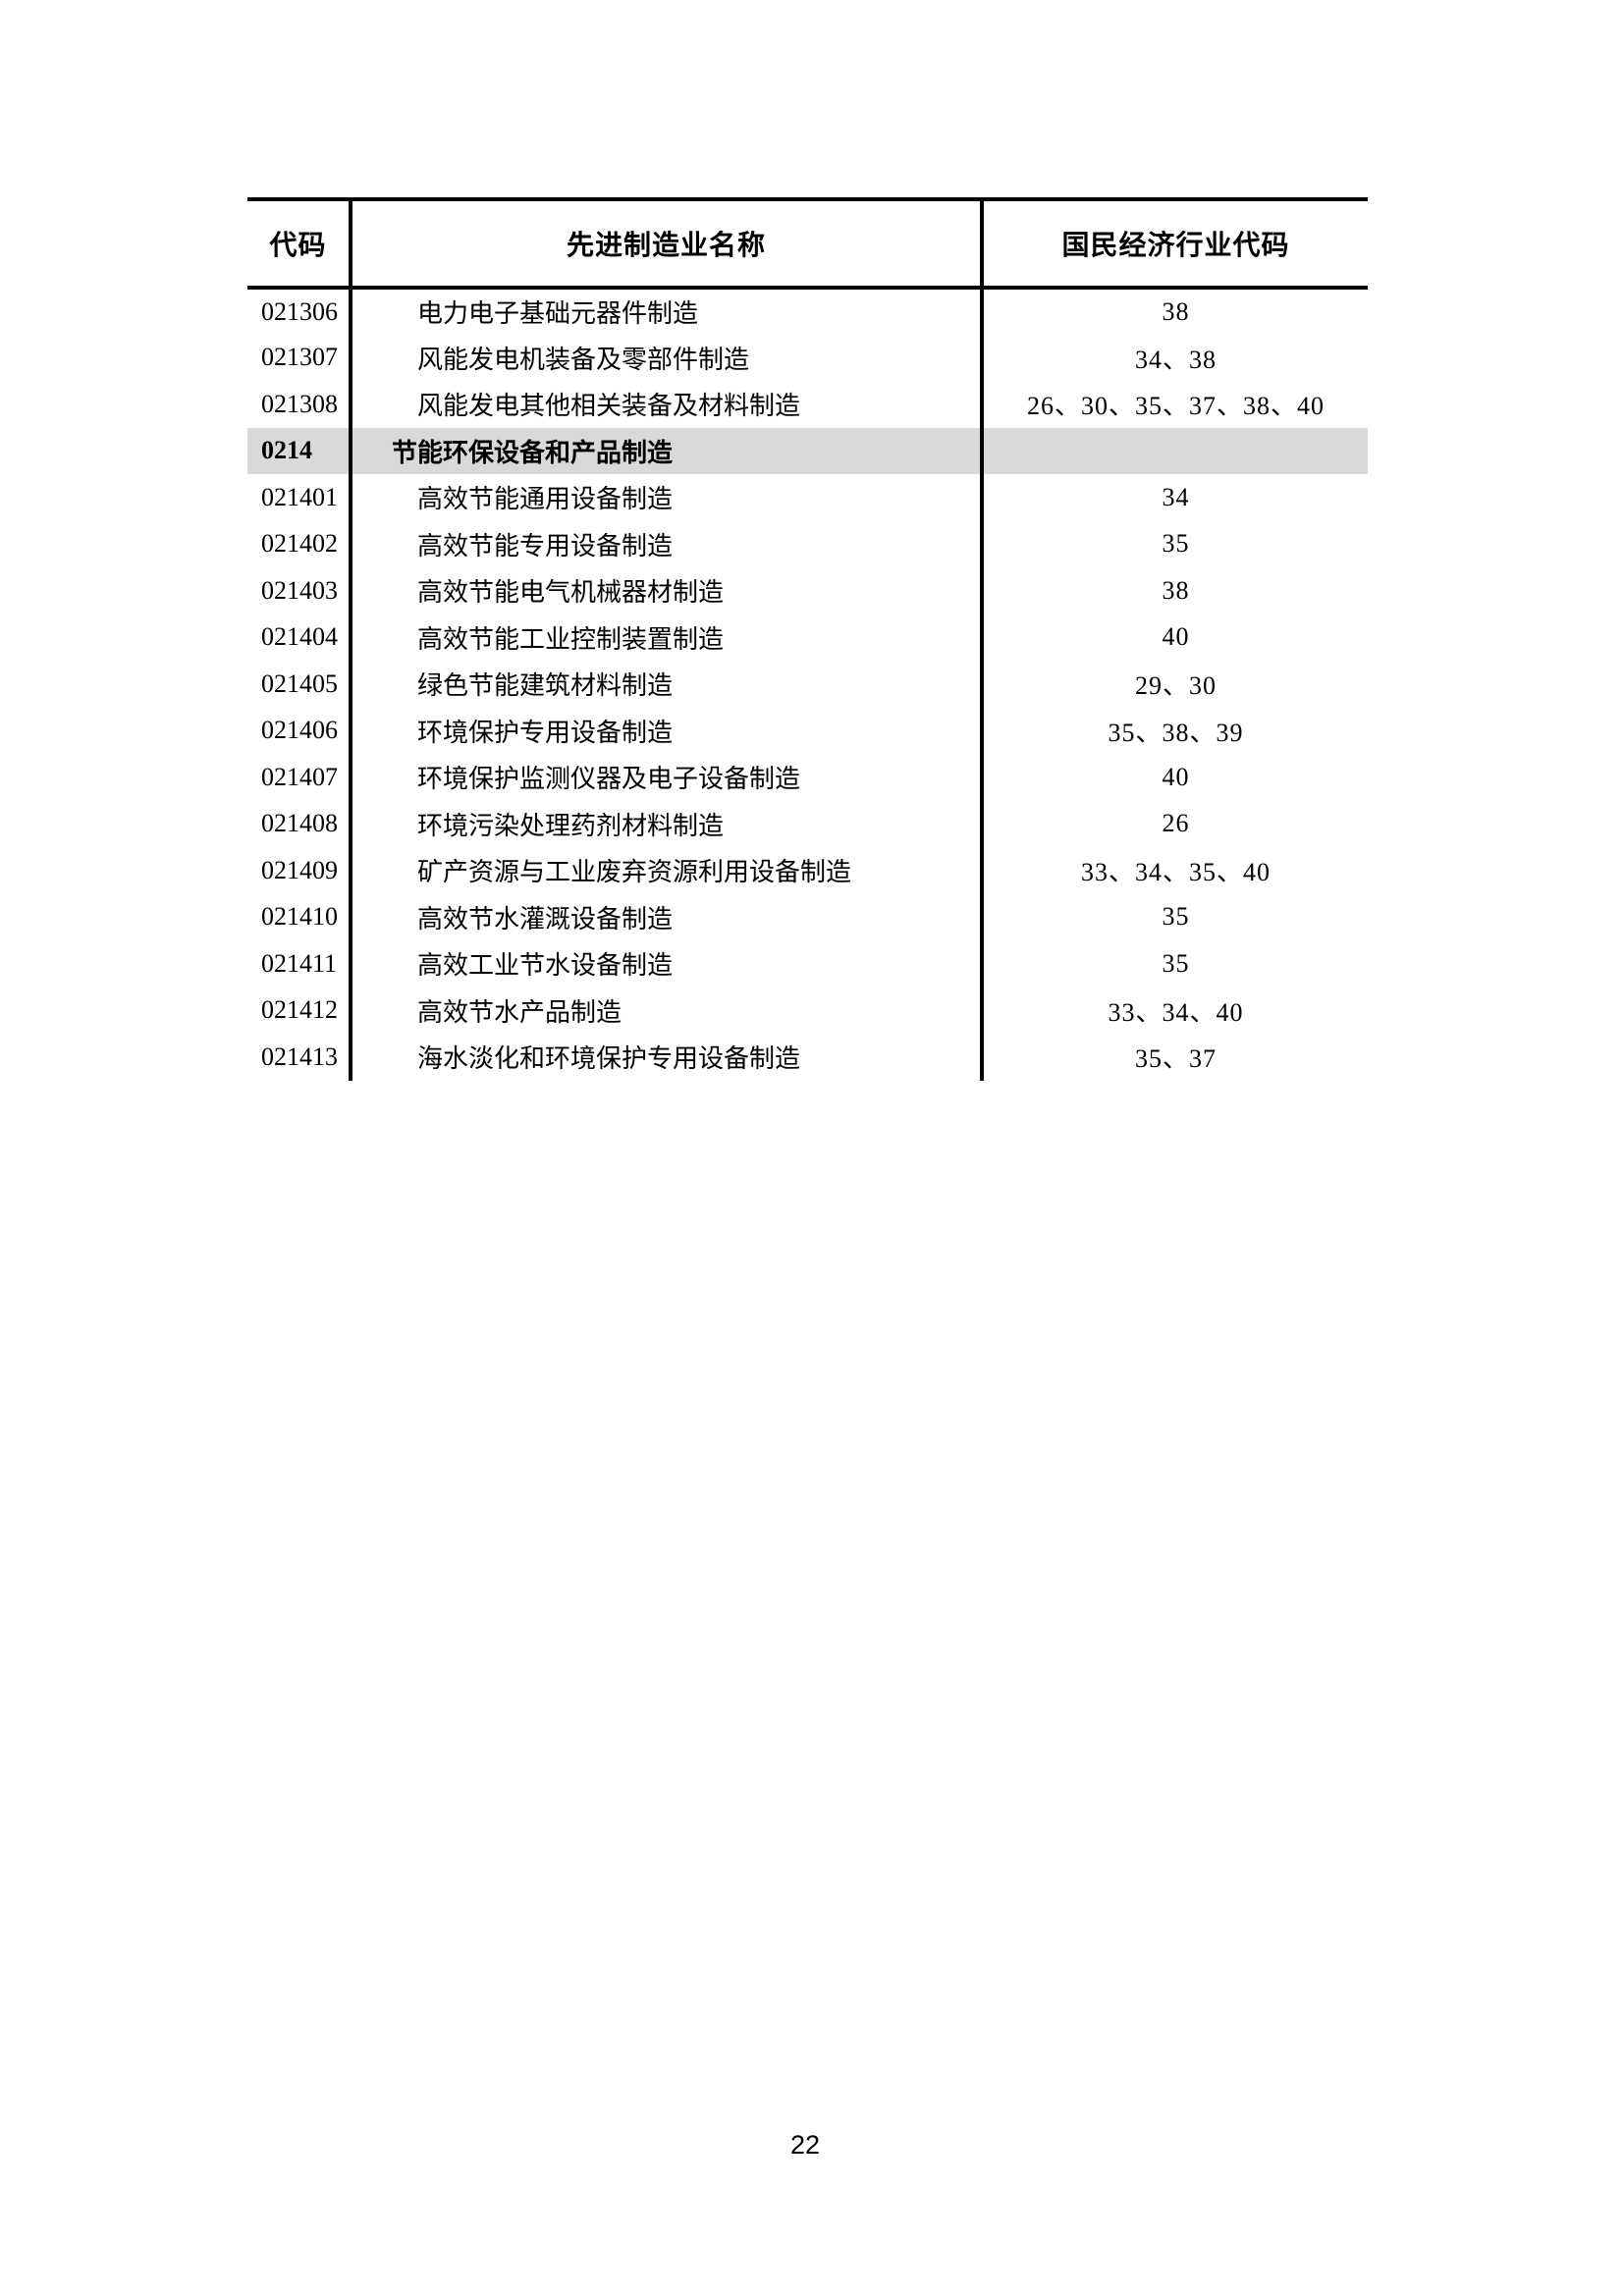 Image resolution: width=1624 pixels, height=2296 pixels. I want to click on cell-code: 021409, so click(299, 871).